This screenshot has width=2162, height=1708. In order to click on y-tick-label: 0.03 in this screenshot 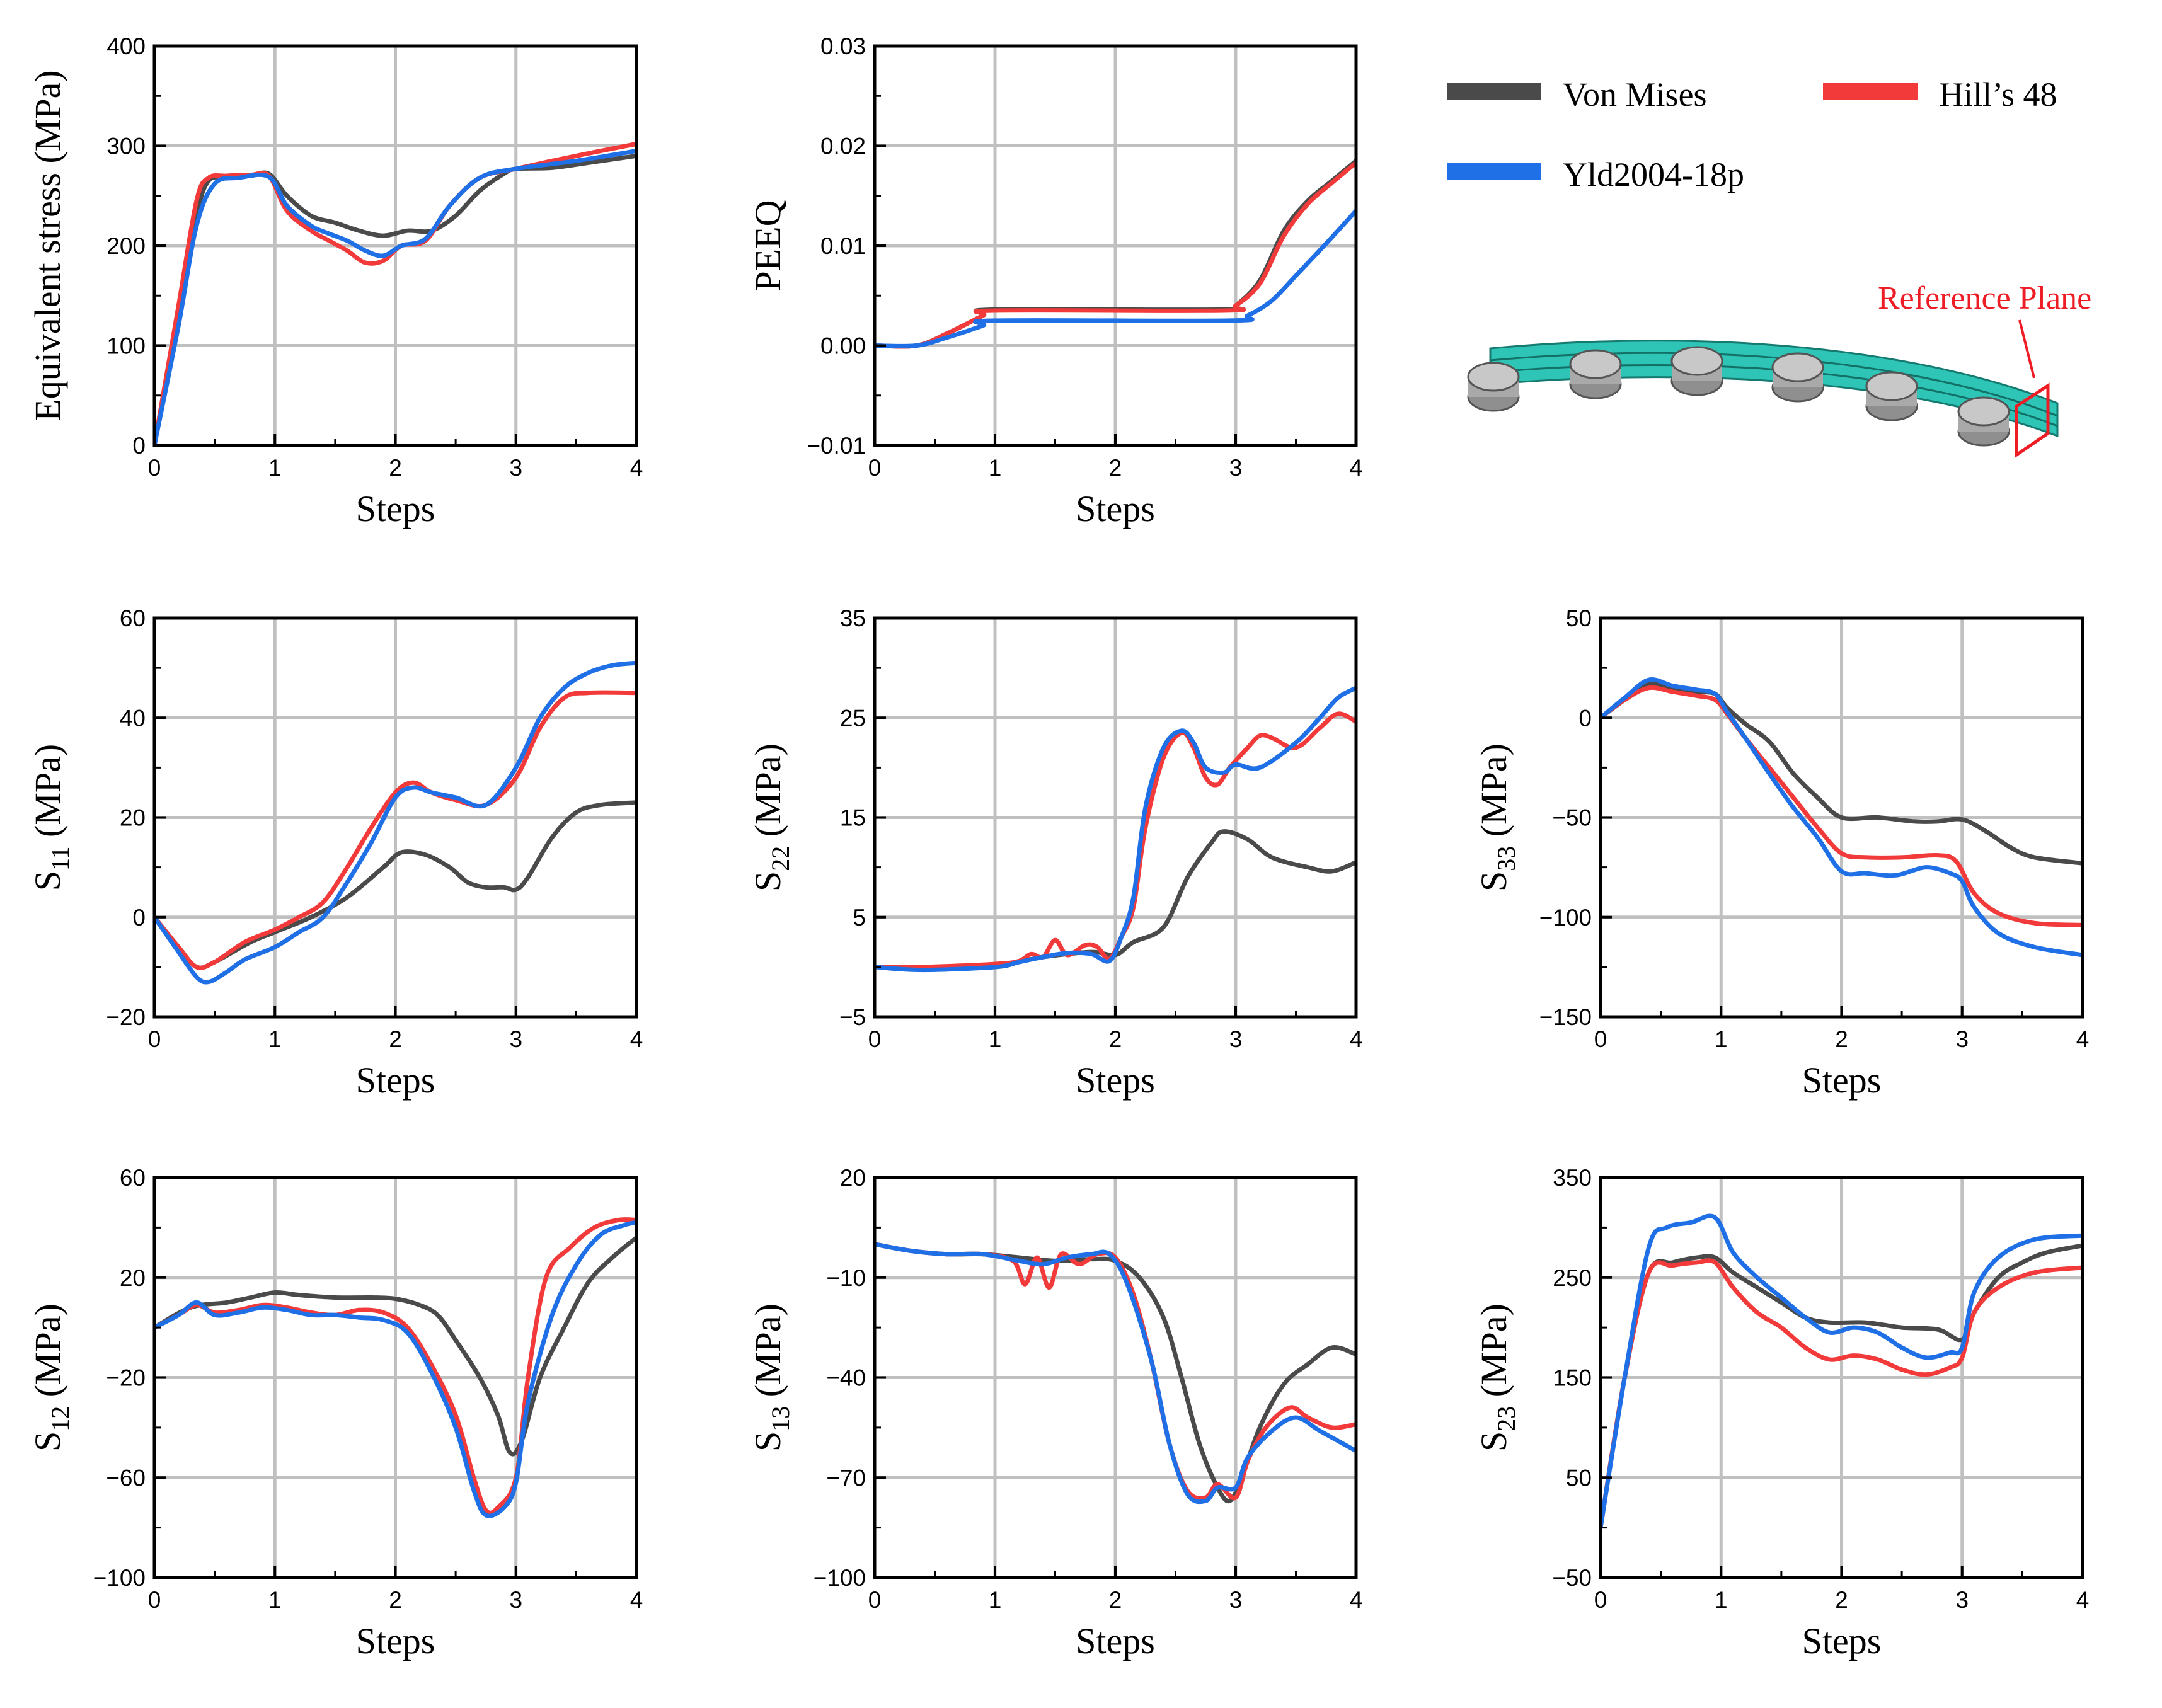, I will do `click(843, 46)`.